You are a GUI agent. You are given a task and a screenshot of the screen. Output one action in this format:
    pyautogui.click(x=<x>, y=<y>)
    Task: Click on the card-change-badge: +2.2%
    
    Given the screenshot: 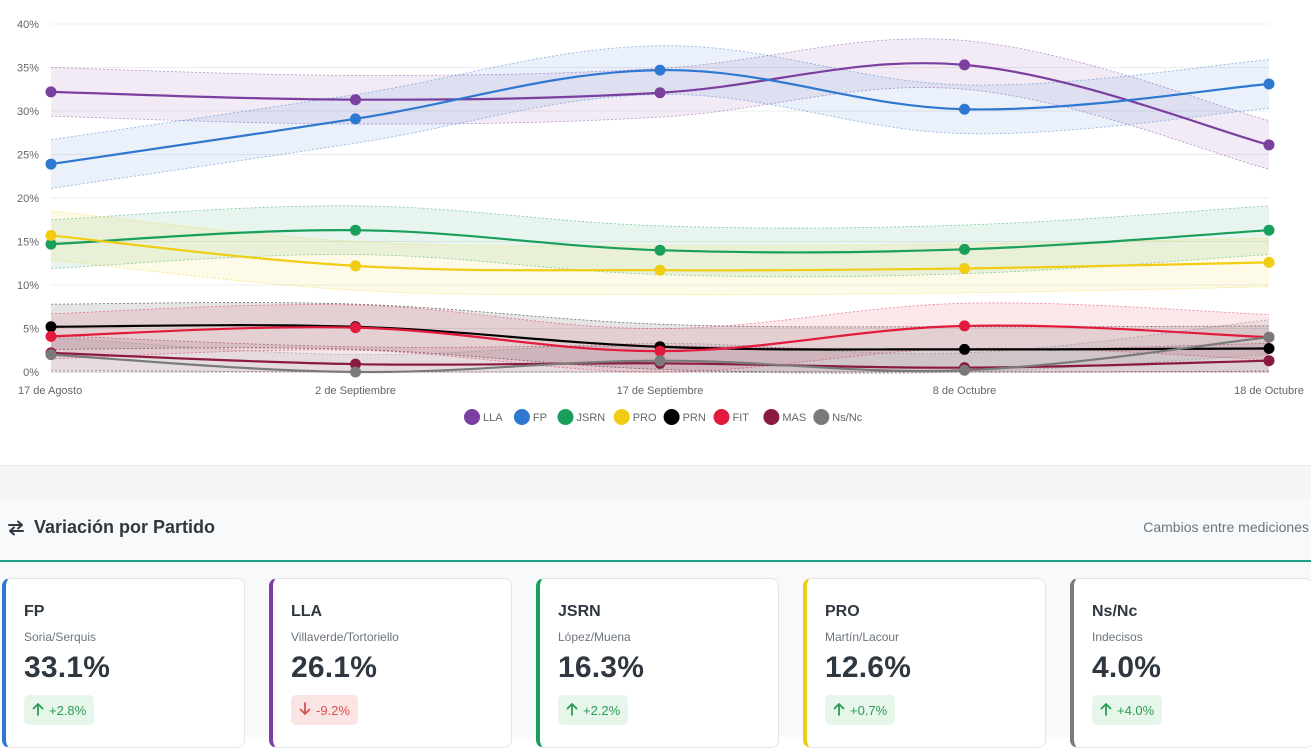 What is the action you would take?
    pyautogui.click(x=593, y=710)
    